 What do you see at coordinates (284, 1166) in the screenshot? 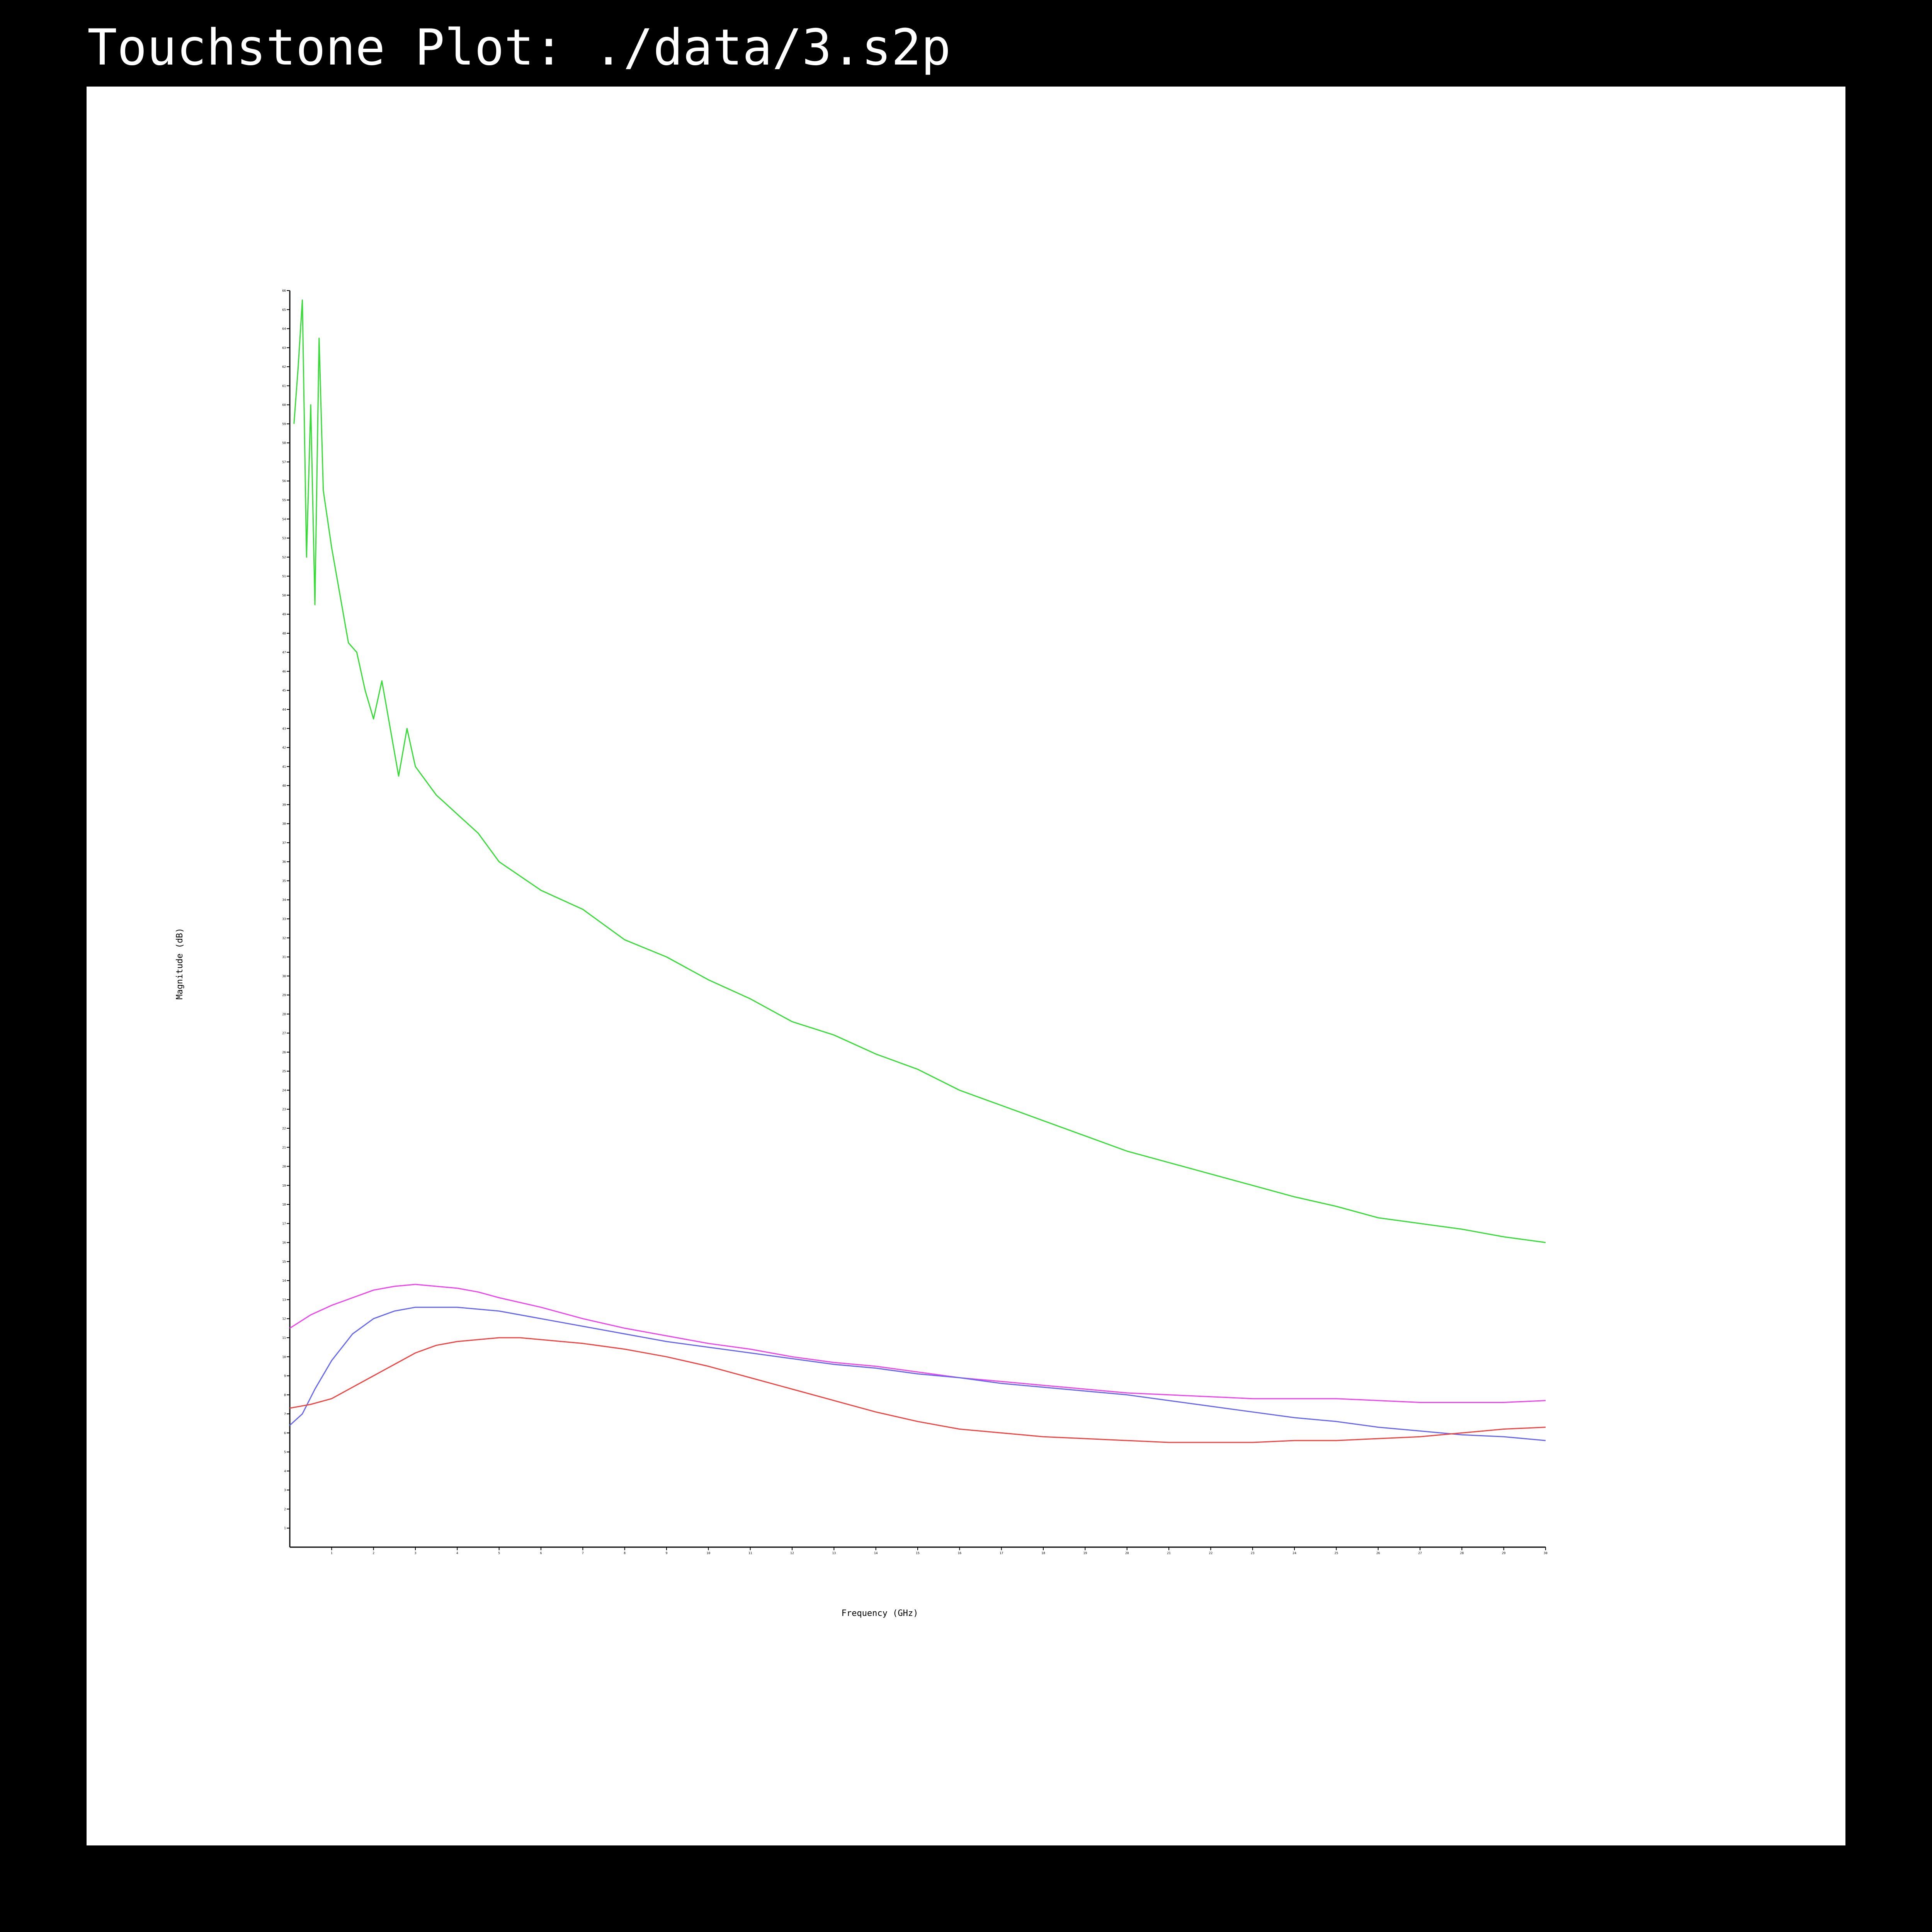
I see `y-tick-label: 20` at bounding box center [284, 1166].